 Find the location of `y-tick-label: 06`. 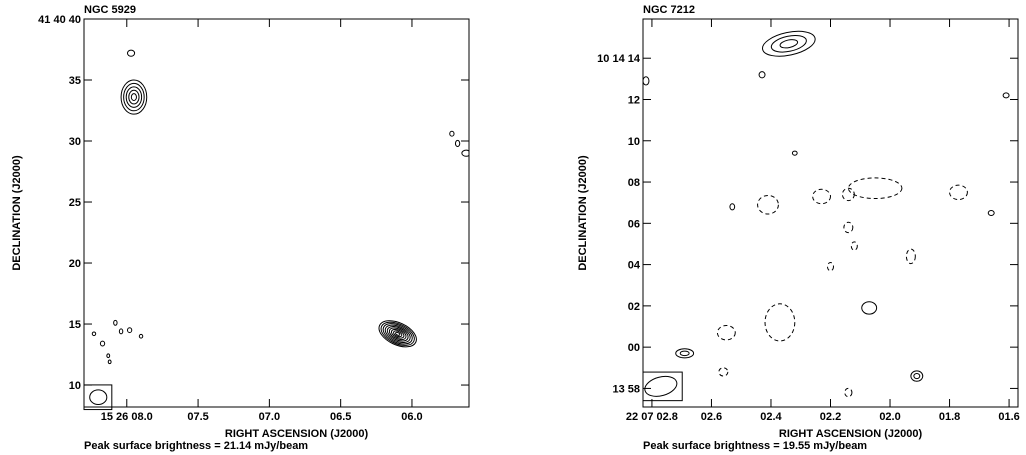

y-tick-label: 06 is located at coordinates (634, 224).